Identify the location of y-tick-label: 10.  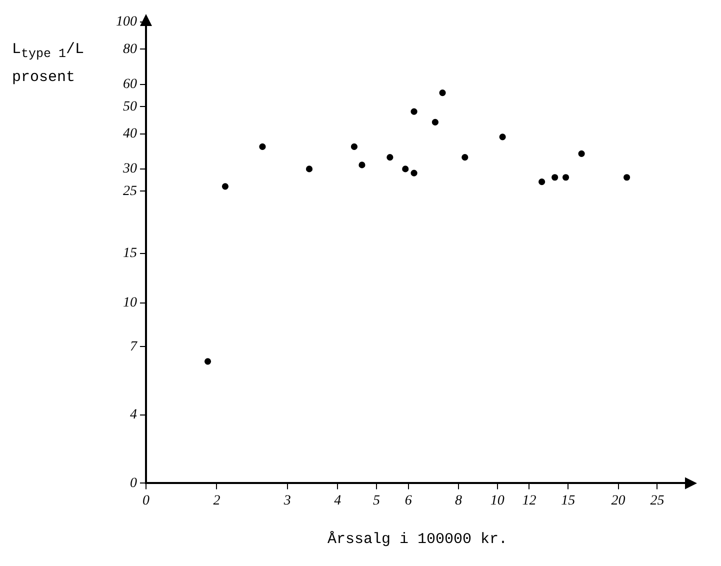
(130, 303).